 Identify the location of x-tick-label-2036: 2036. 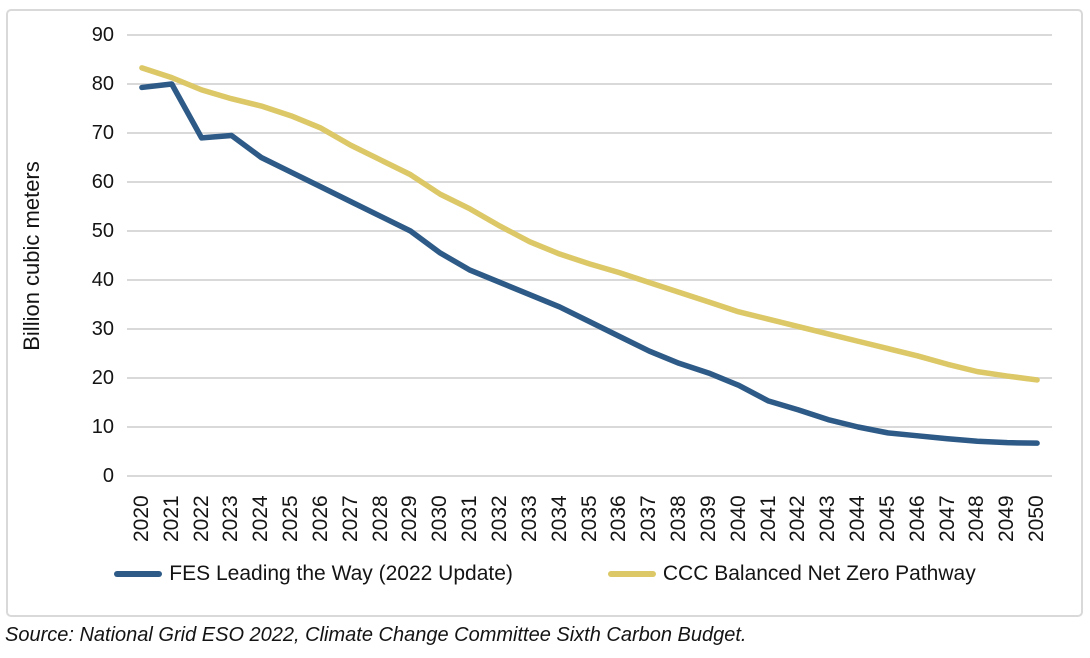
(619, 518).